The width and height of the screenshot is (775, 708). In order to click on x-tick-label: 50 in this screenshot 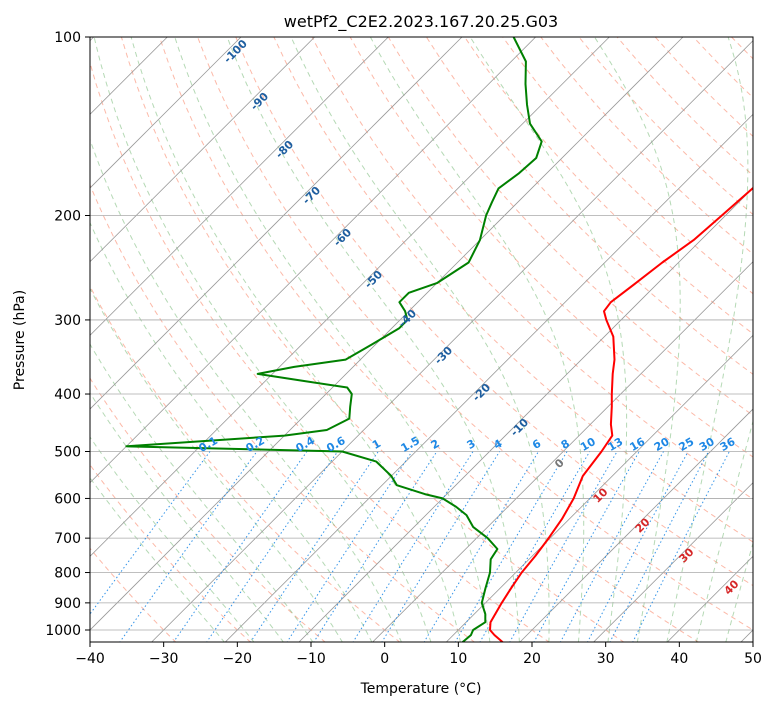, I will do `click(753, 659)`.